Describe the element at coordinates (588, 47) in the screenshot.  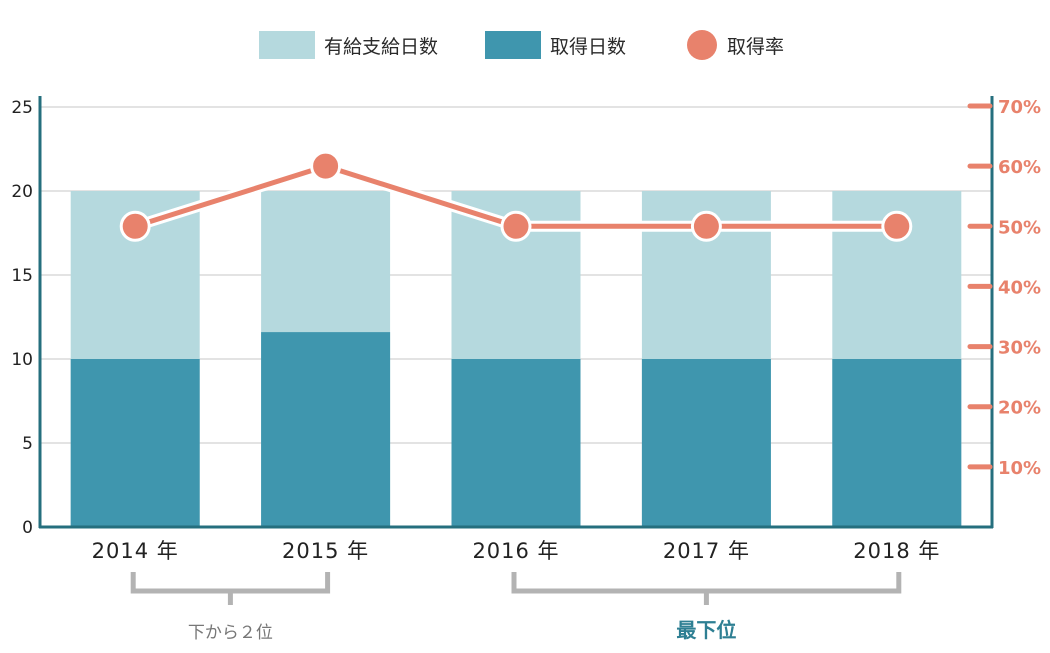
I see `legend-label: 取得日数` at that location.